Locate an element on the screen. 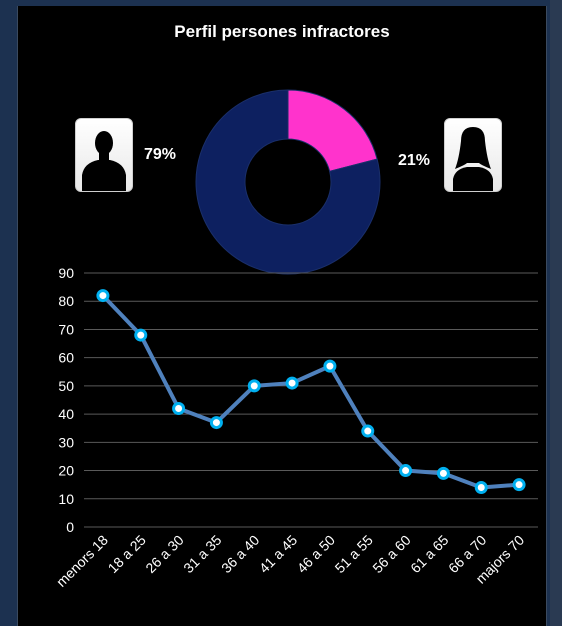 This screenshot has width=562, height=626. y-tick-label: 50 is located at coordinates (66, 386).